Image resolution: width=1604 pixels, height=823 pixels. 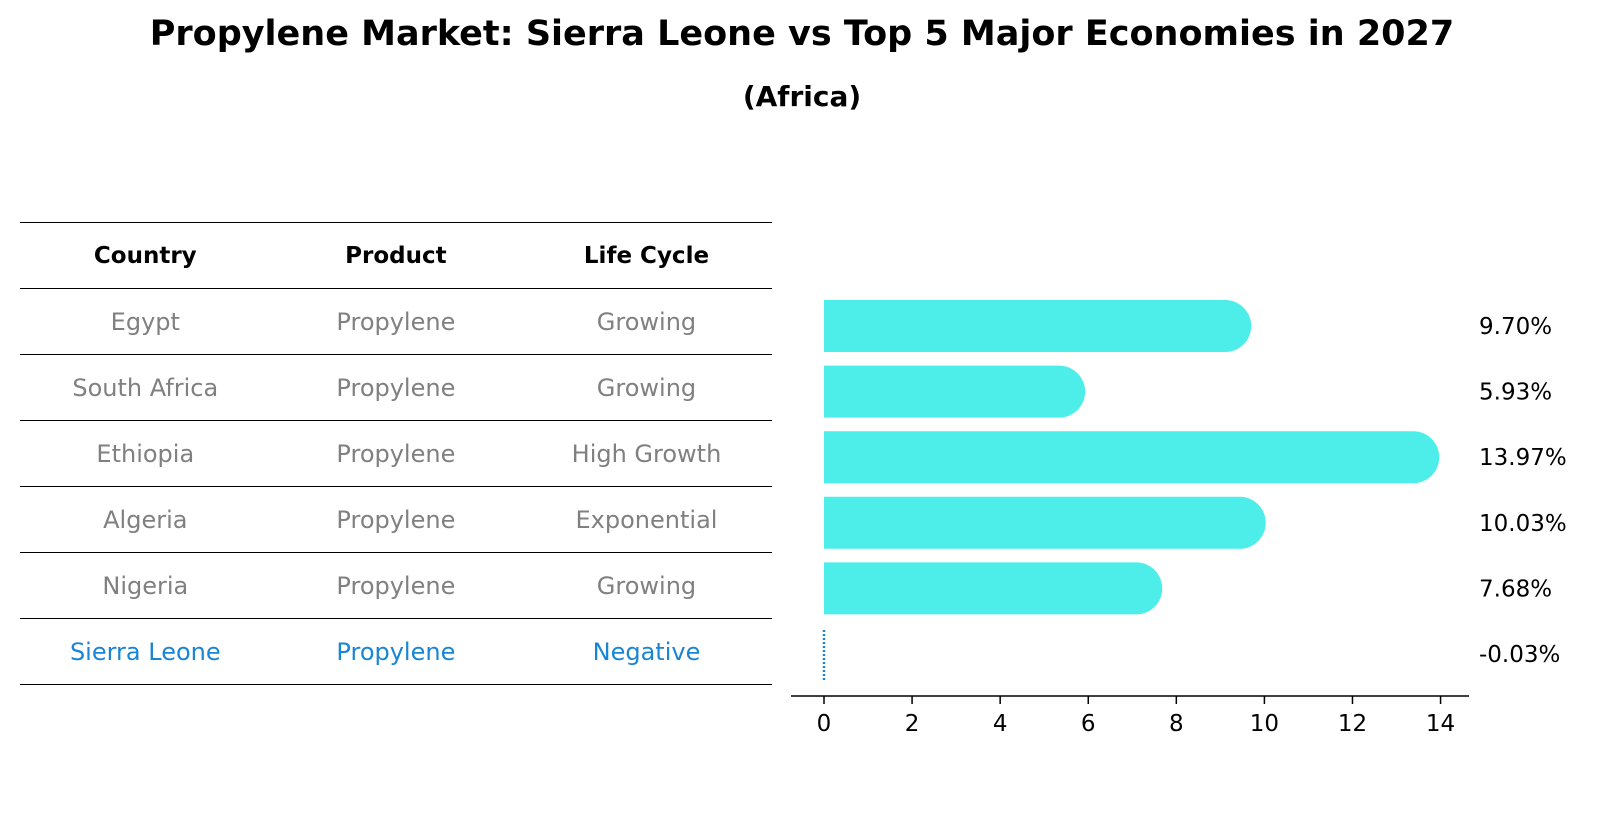 I want to click on cell-country: Algeria, so click(x=145, y=519).